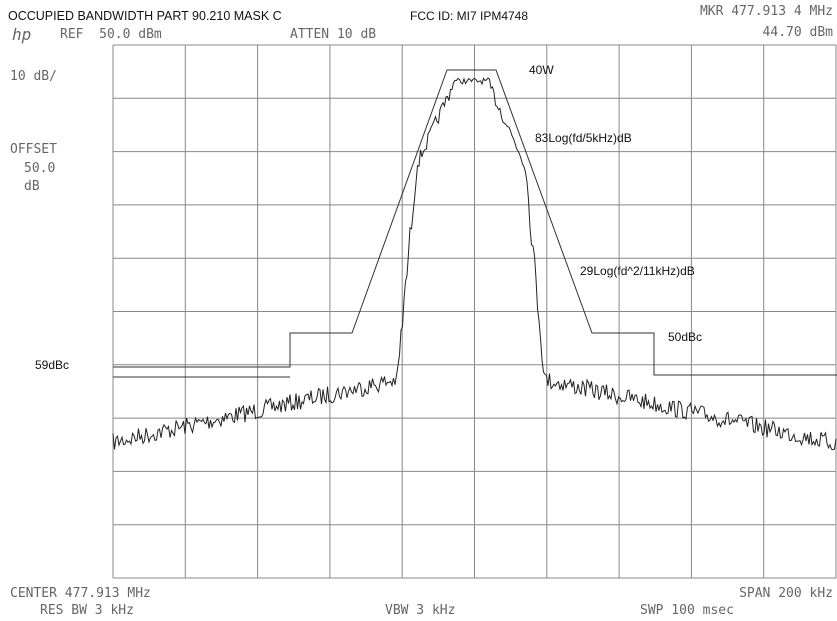 The width and height of the screenshot is (837, 621). What do you see at coordinates (541, 70) in the screenshot?
I see `power-label: 40W` at bounding box center [541, 70].